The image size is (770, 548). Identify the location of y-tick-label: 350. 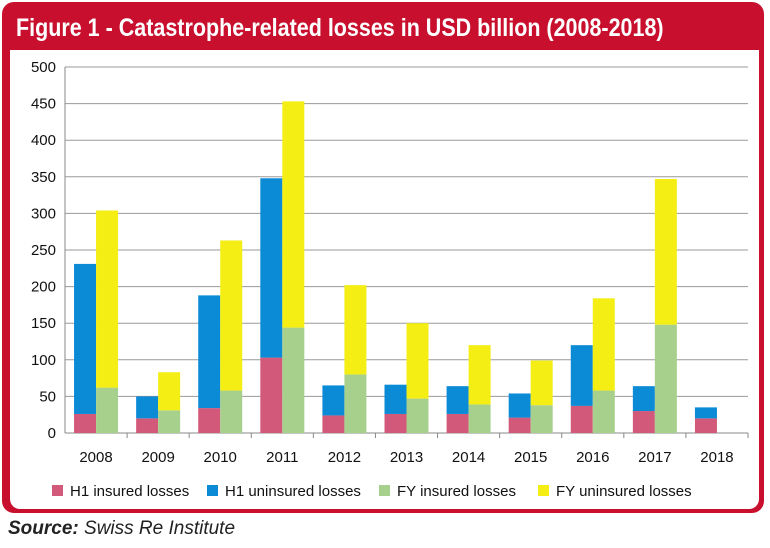
(43, 177).